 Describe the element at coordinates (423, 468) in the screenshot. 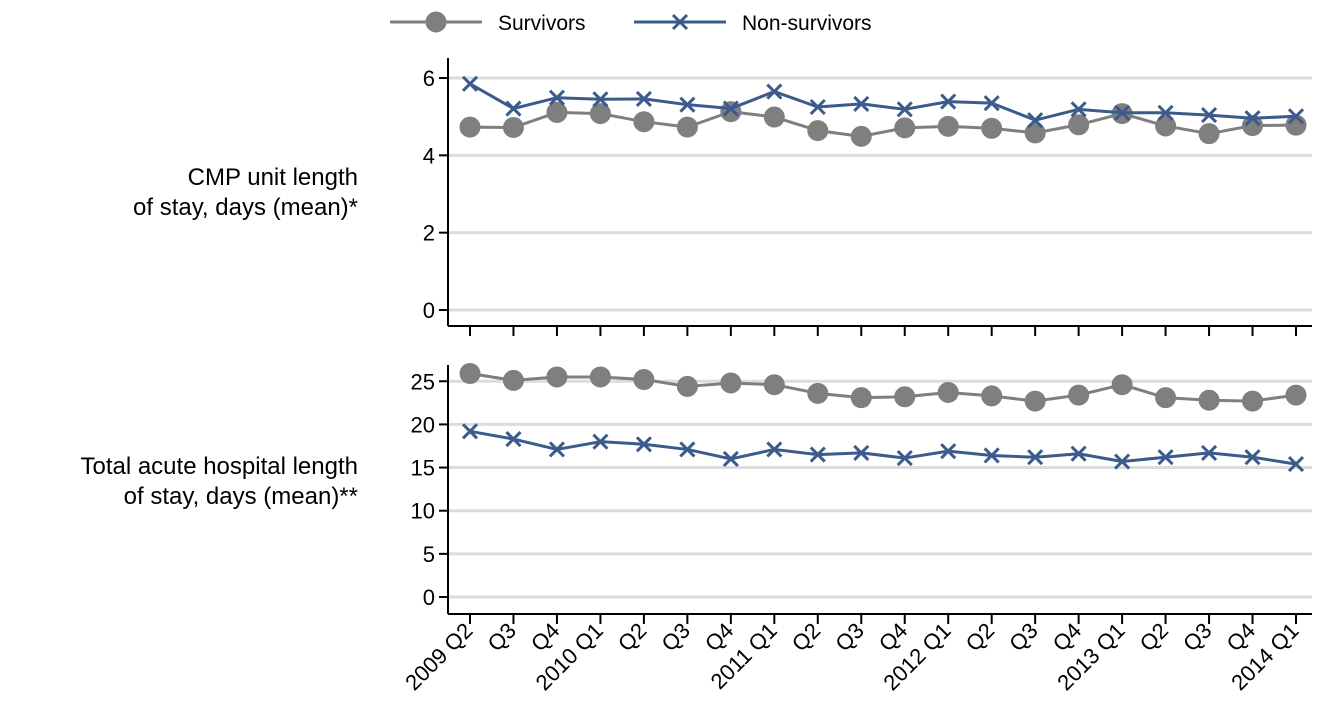

I see `y-tick-label-hospital-15: 15` at that location.